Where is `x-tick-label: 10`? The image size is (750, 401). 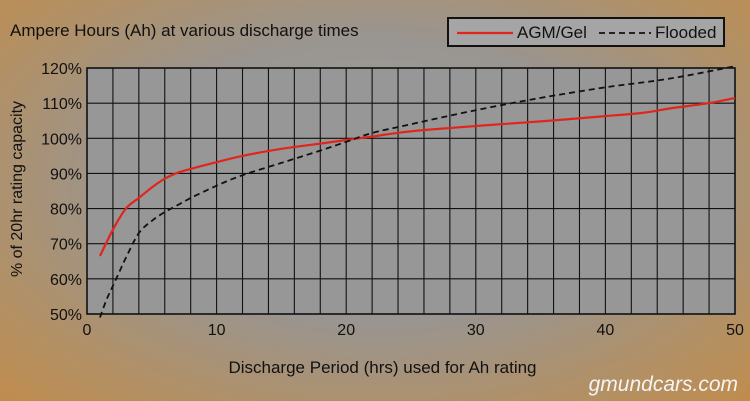 x-tick-label: 10 is located at coordinates (217, 330).